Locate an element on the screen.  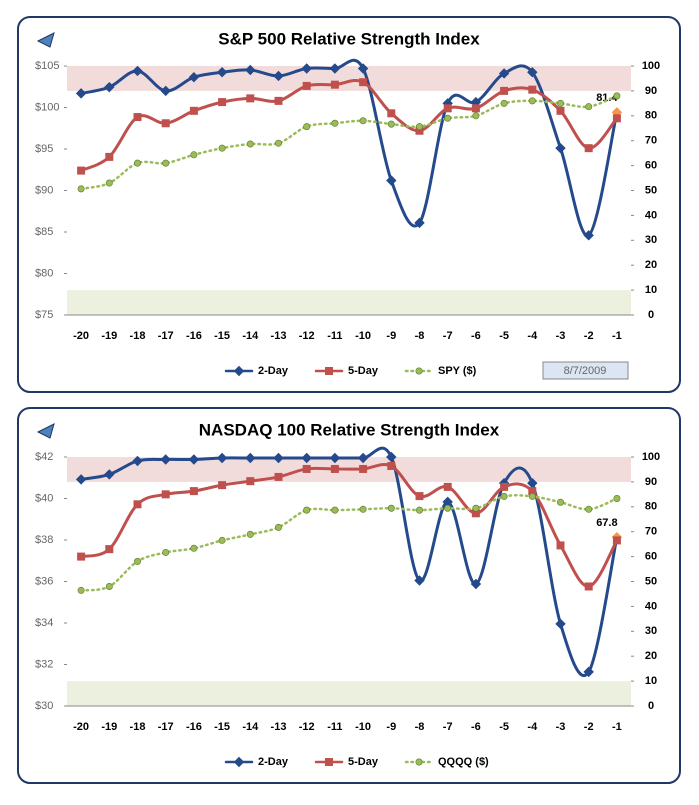
y-tick-label: $85 is located at coordinates (44, 232).